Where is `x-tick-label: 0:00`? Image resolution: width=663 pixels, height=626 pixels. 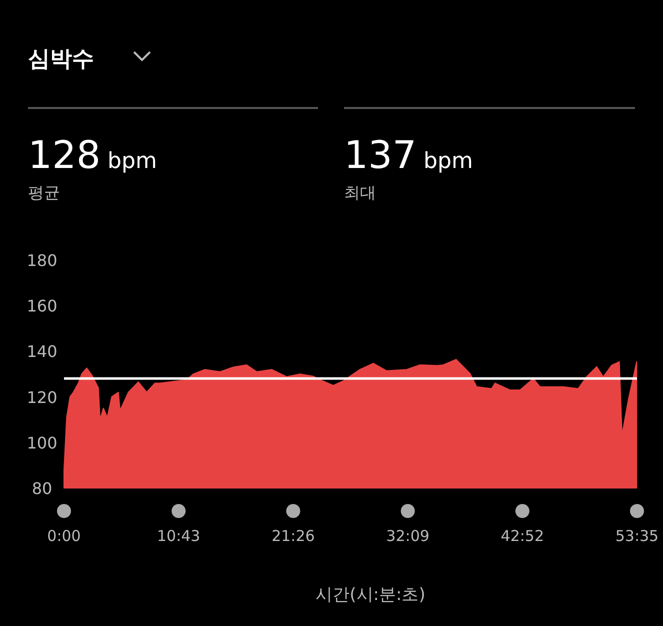
x-tick-label: 0:00 is located at coordinates (64, 536).